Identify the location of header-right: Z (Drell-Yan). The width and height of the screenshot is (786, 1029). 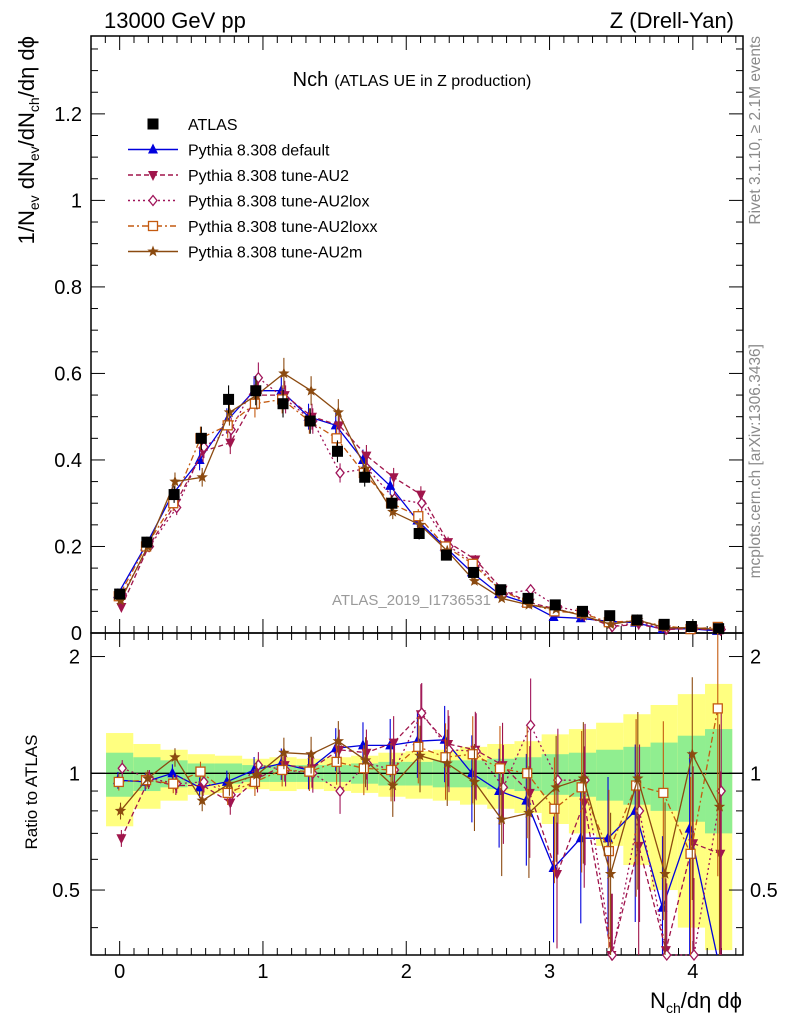
(672, 20).